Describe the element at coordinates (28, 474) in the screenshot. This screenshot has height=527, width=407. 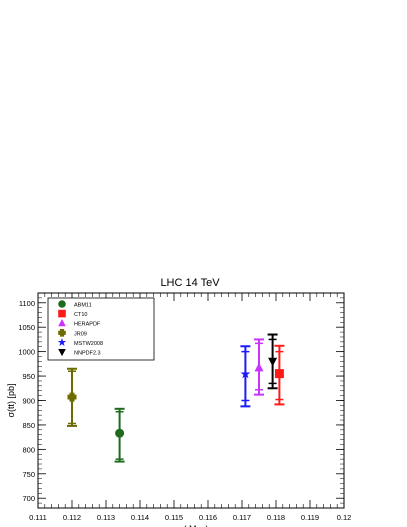
I see `y-tick-label: 750` at that location.